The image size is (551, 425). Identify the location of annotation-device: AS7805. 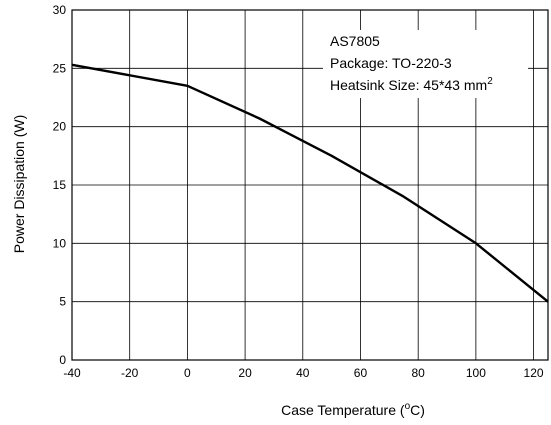
(355, 41).